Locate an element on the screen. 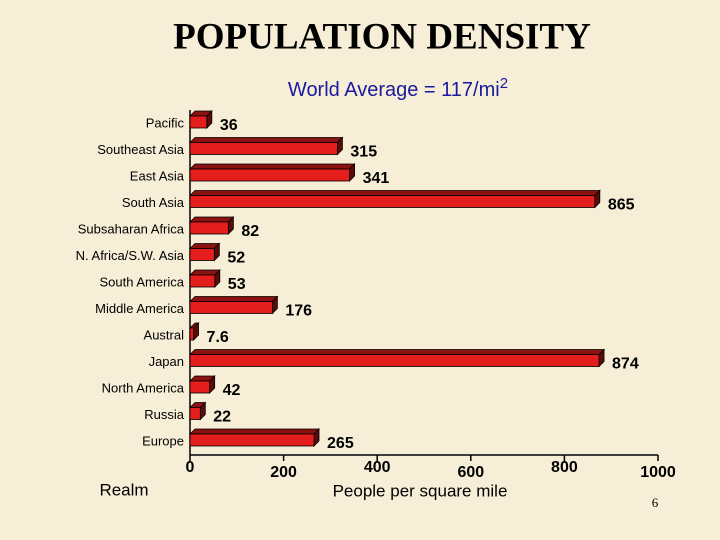  category-label: Southeast Asia is located at coordinates (140, 149).